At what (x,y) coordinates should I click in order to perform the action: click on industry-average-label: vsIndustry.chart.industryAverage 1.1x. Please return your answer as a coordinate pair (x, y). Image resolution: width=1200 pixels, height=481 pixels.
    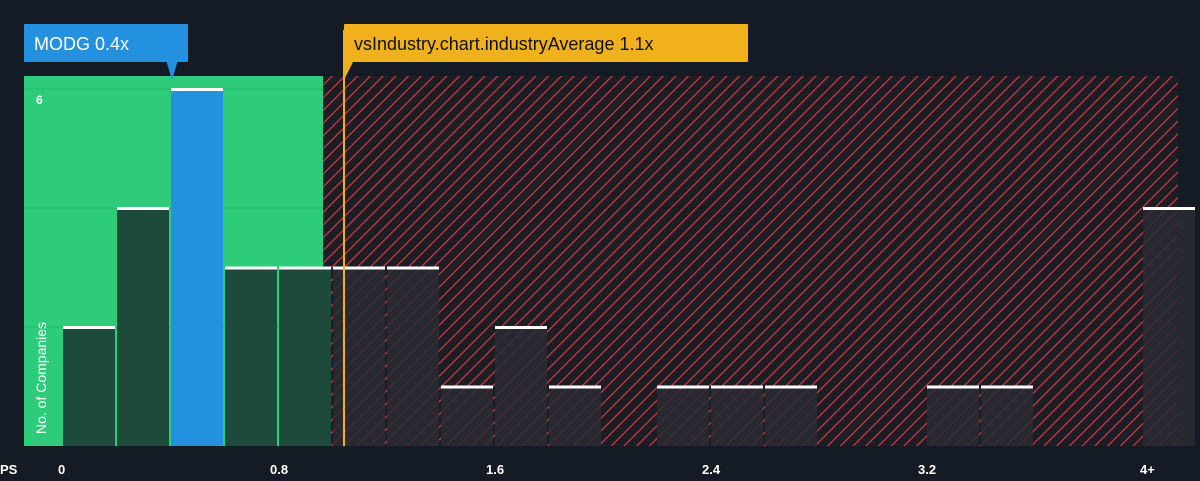
    Looking at the image, I should click on (546, 52).